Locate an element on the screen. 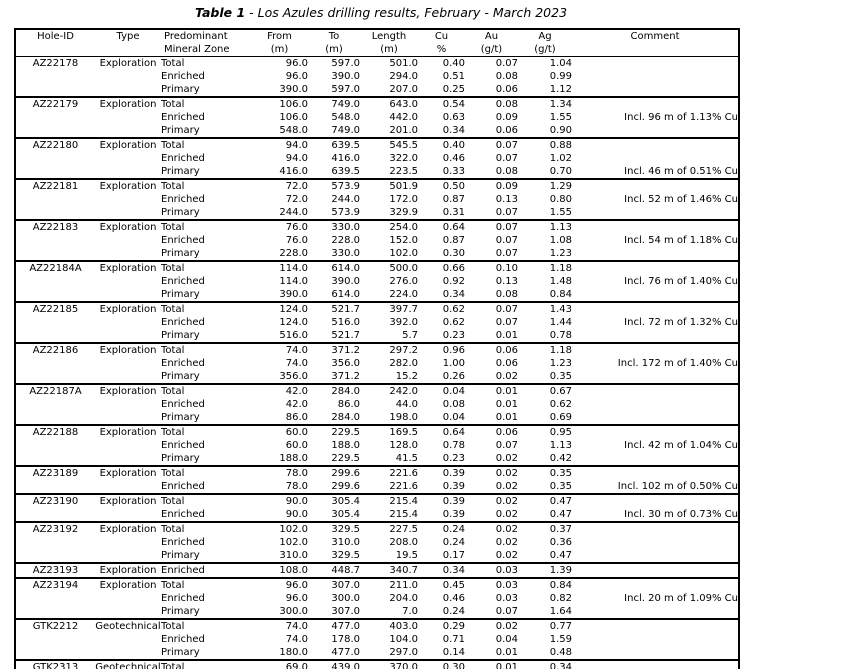 The width and height of the screenshot is (844, 669). cell-to: 284.0 is located at coordinates (334, 390).